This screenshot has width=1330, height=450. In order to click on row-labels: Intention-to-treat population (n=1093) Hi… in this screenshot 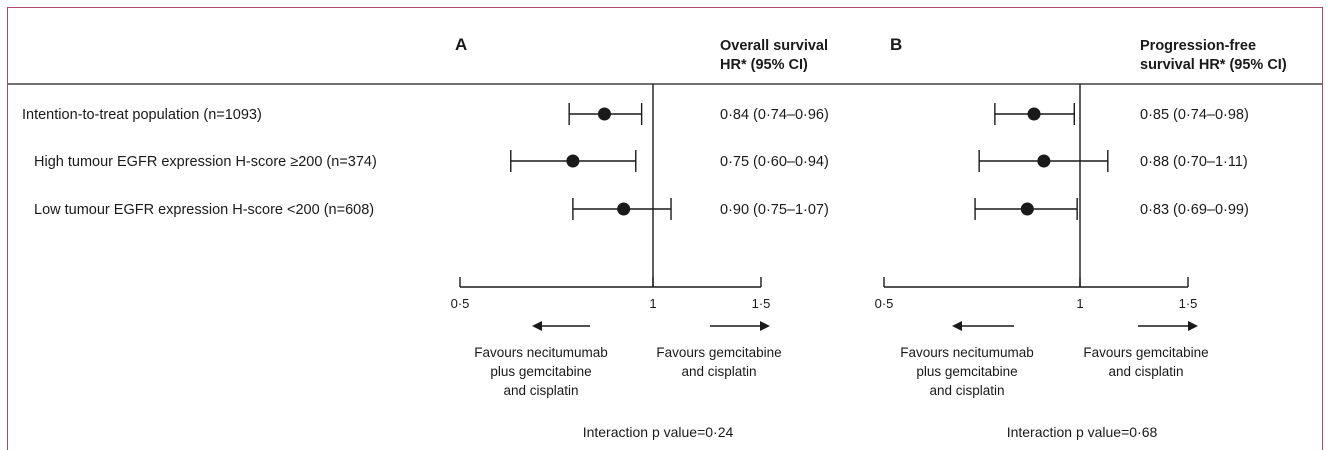, I will do `click(199, 162)`.